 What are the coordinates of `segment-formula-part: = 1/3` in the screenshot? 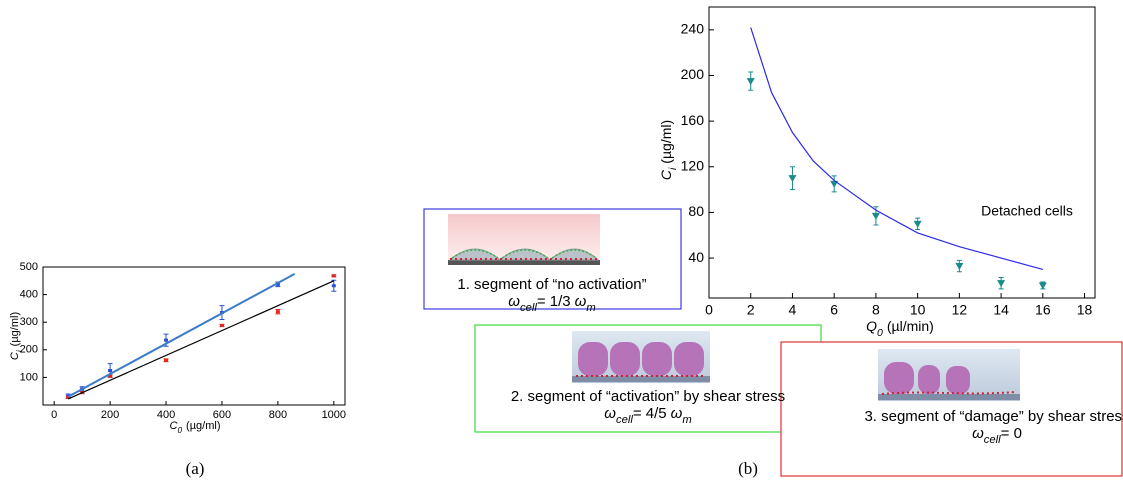 It's located at (554, 301).